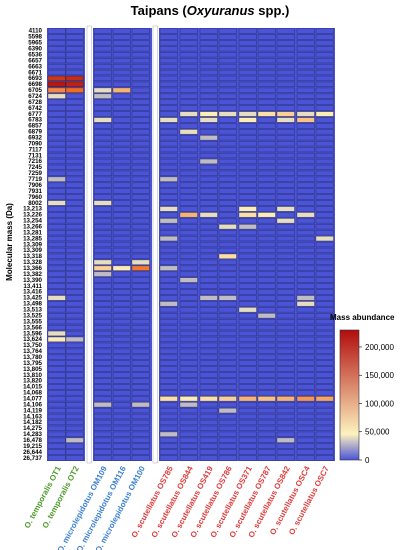 This screenshot has height=550, width=417. I want to click on row-label: 13,328, so click(32, 262).